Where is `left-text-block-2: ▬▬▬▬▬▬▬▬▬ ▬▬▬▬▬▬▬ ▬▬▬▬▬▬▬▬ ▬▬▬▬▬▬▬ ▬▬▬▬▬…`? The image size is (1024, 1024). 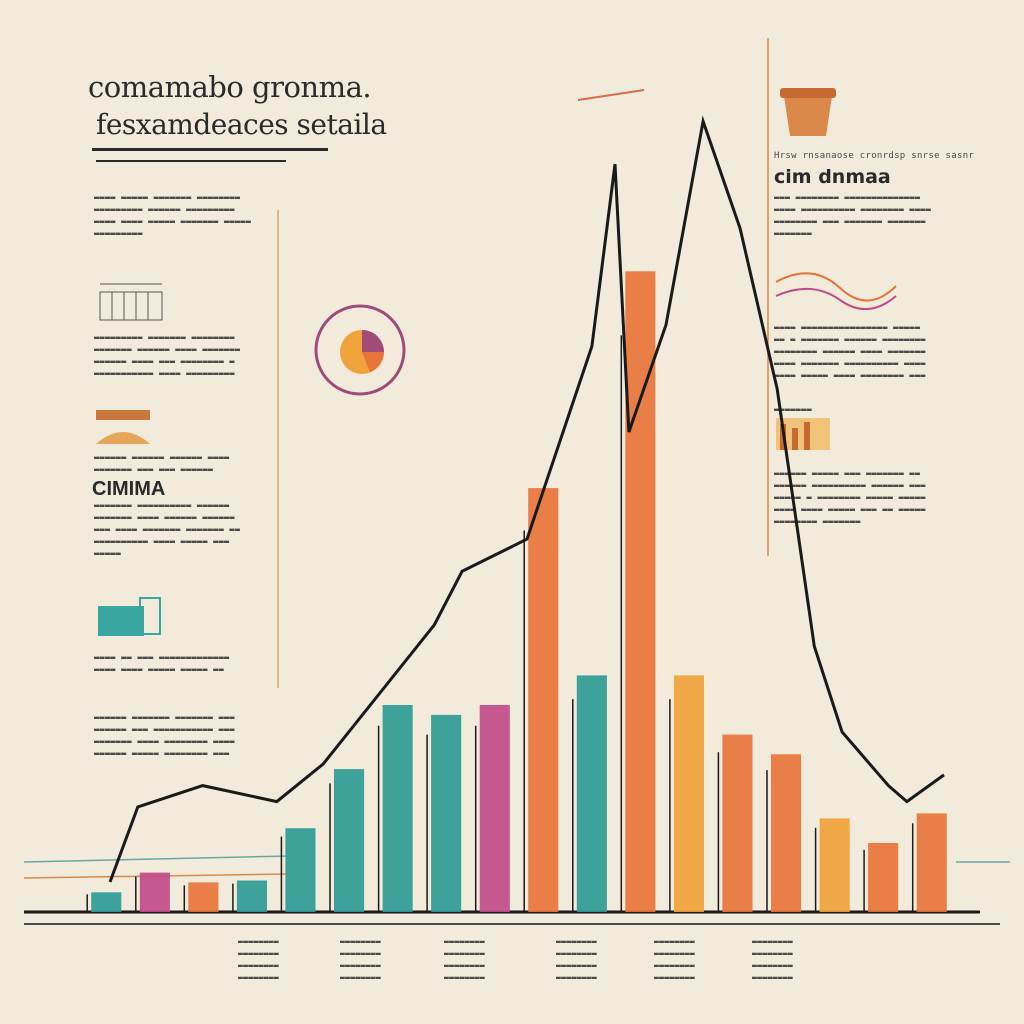
left-text-block-2: ▬▬▬▬▬▬▬▬▬ ▬▬▬▬▬▬▬ ▬▬▬▬▬▬▬▬ ▬▬▬▬▬▬▬ ▬▬▬▬▬… is located at coordinates (167, 356).